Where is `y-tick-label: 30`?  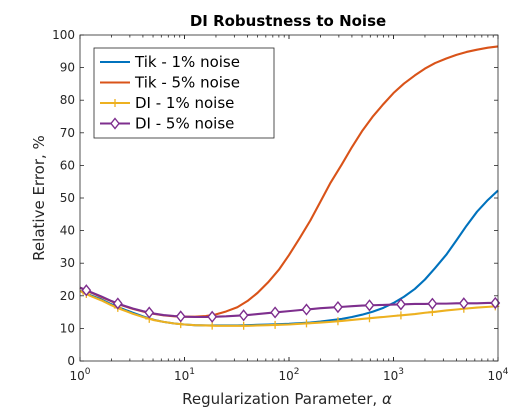 y-tick-label: 30 is located at coordinates (67, 263).